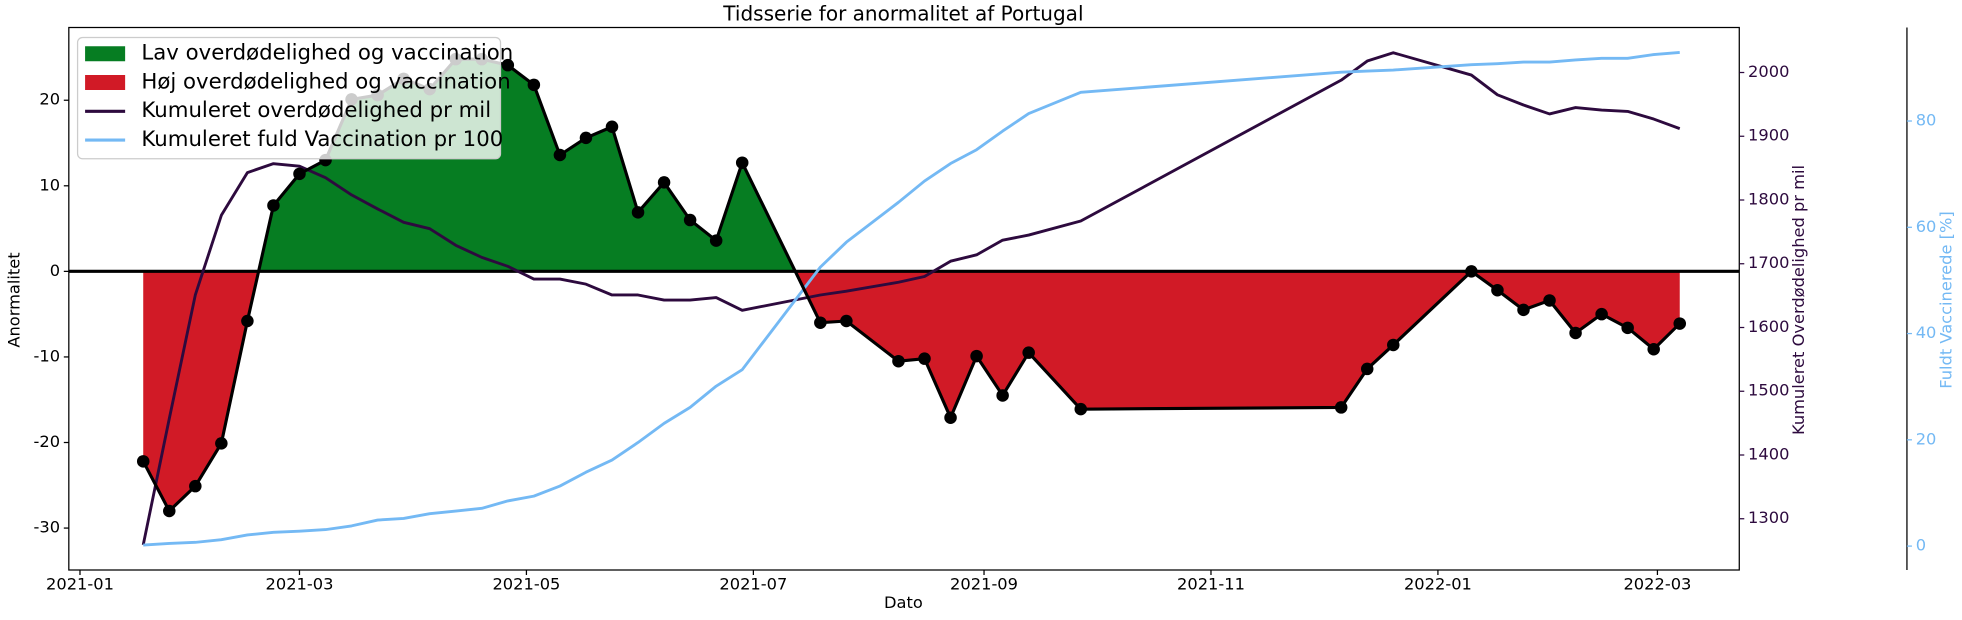 The image size is (1962, 620). Describe the element at coordinates (327, 53) in the screenshot. I see `legend-label: Lav overdødelighed og vaccination` at that location.